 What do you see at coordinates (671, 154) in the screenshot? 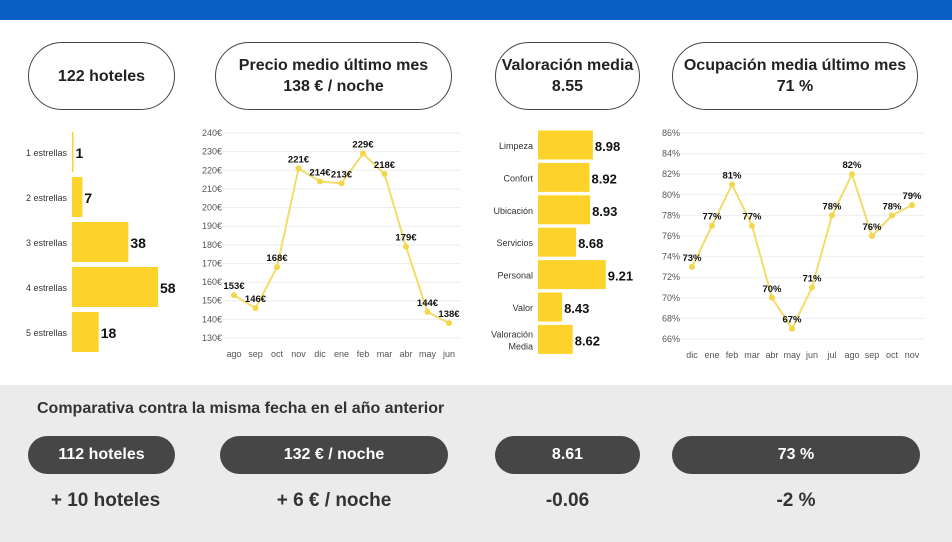
I see `y-tick-label: 84%` at bounding box center [671, 154].